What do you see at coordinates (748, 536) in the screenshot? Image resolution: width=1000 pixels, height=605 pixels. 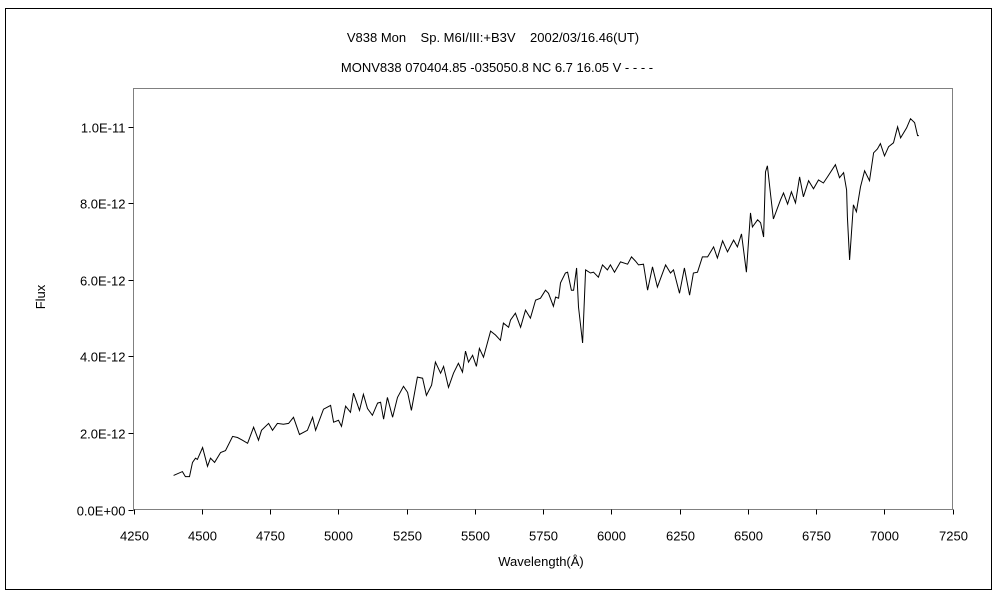 I see `x-tick-label: 6500` at bounding box center [748, 536].